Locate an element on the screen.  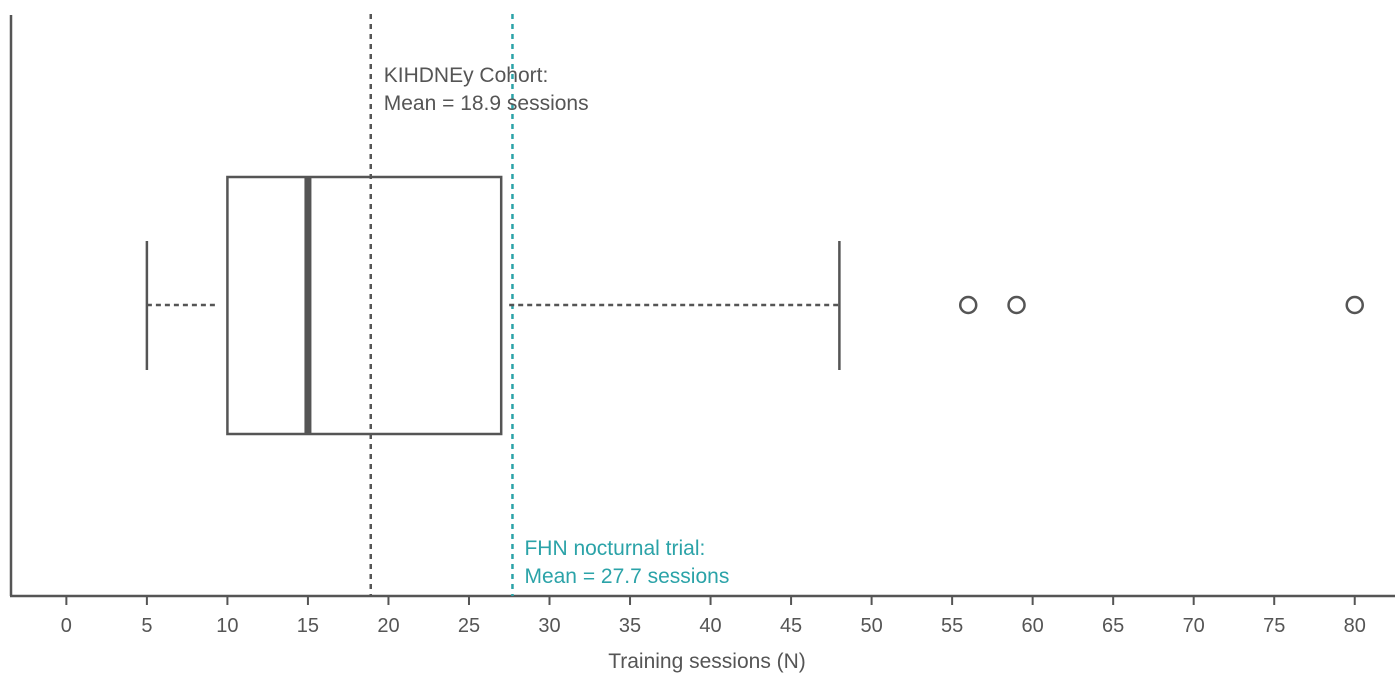
outlier-points is located at coordinates (1161, 305).